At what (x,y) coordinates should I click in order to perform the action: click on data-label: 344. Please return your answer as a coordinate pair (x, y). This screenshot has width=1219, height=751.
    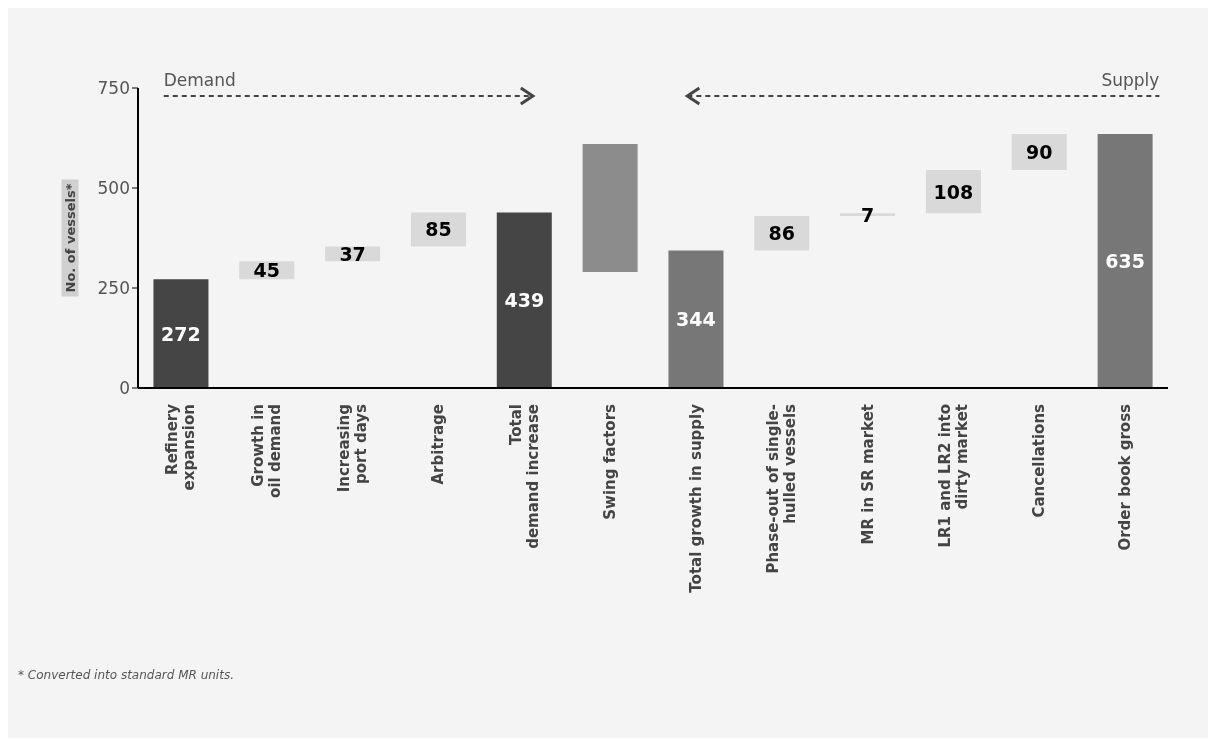
    Looking at the image, I should click on (696, 319).